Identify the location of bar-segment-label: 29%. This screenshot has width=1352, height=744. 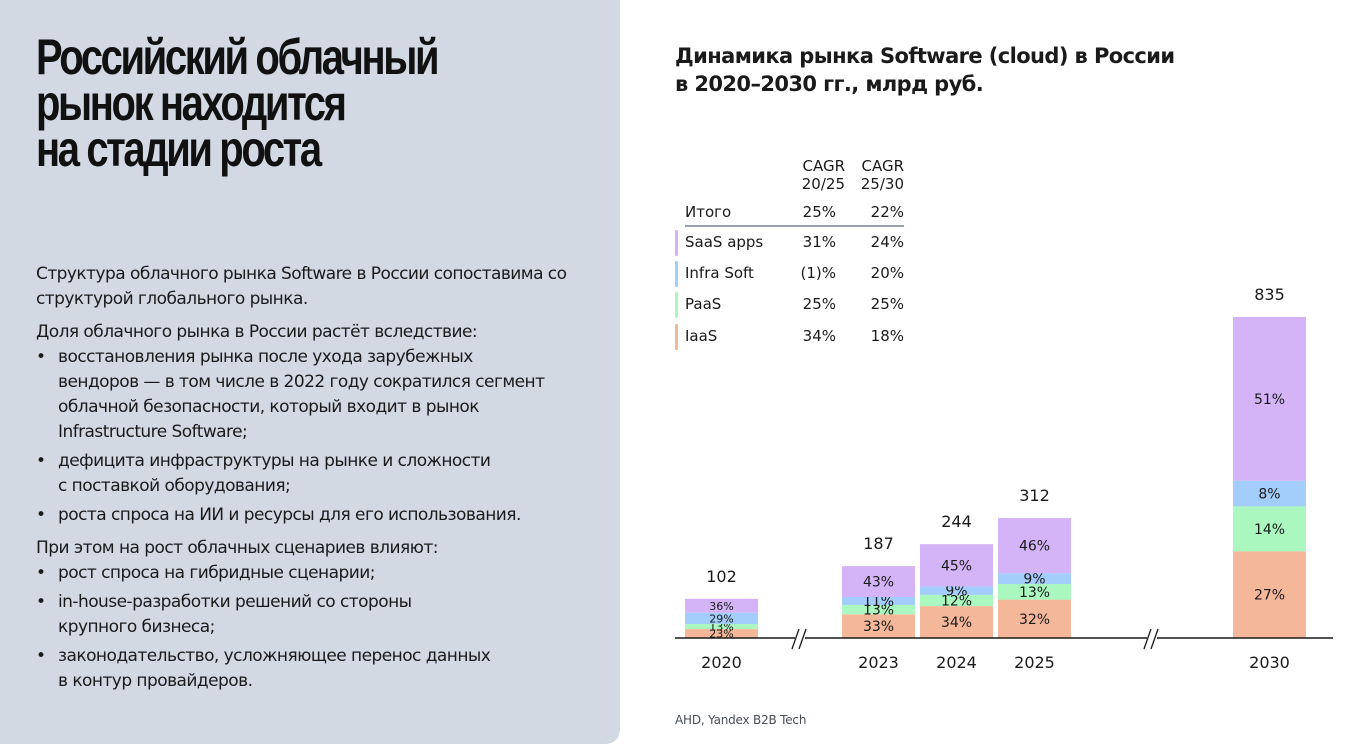
(721, 618).